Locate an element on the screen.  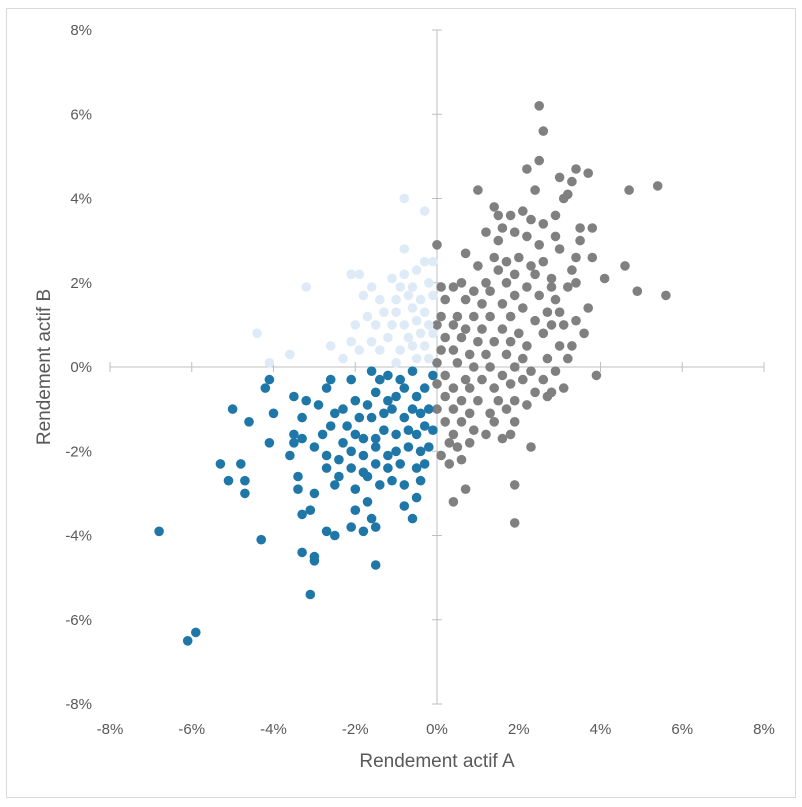
x-axis-title: Rendement actif A is located at coordinates (437, 761).